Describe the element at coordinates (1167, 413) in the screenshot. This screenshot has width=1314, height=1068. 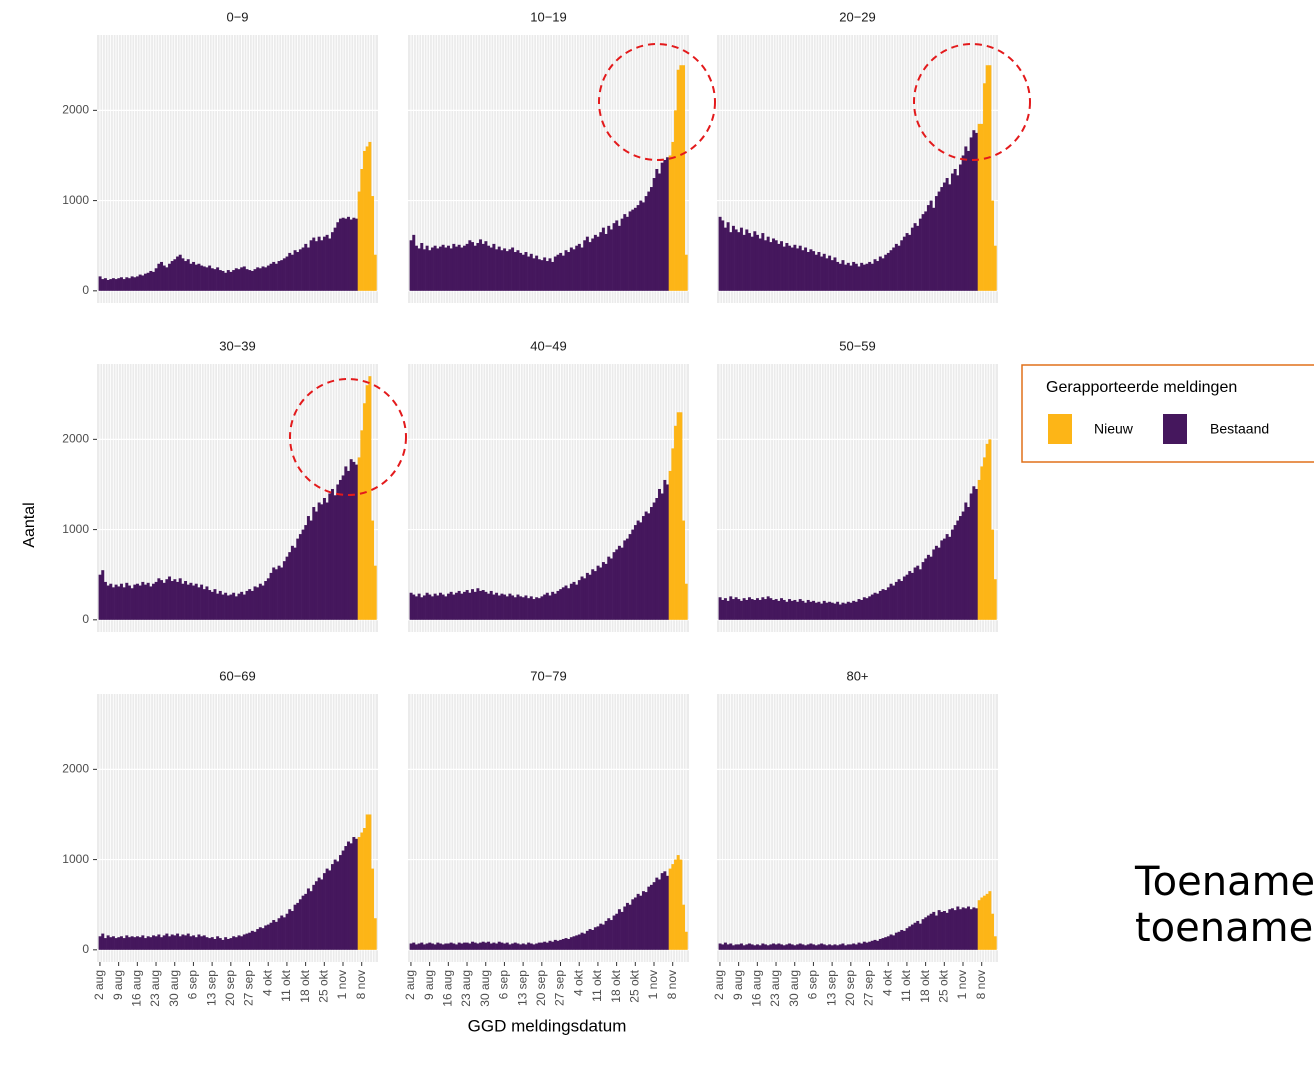
I see `legend: Gerapporteerde meldingen Nieuw Bestaand` at that location.